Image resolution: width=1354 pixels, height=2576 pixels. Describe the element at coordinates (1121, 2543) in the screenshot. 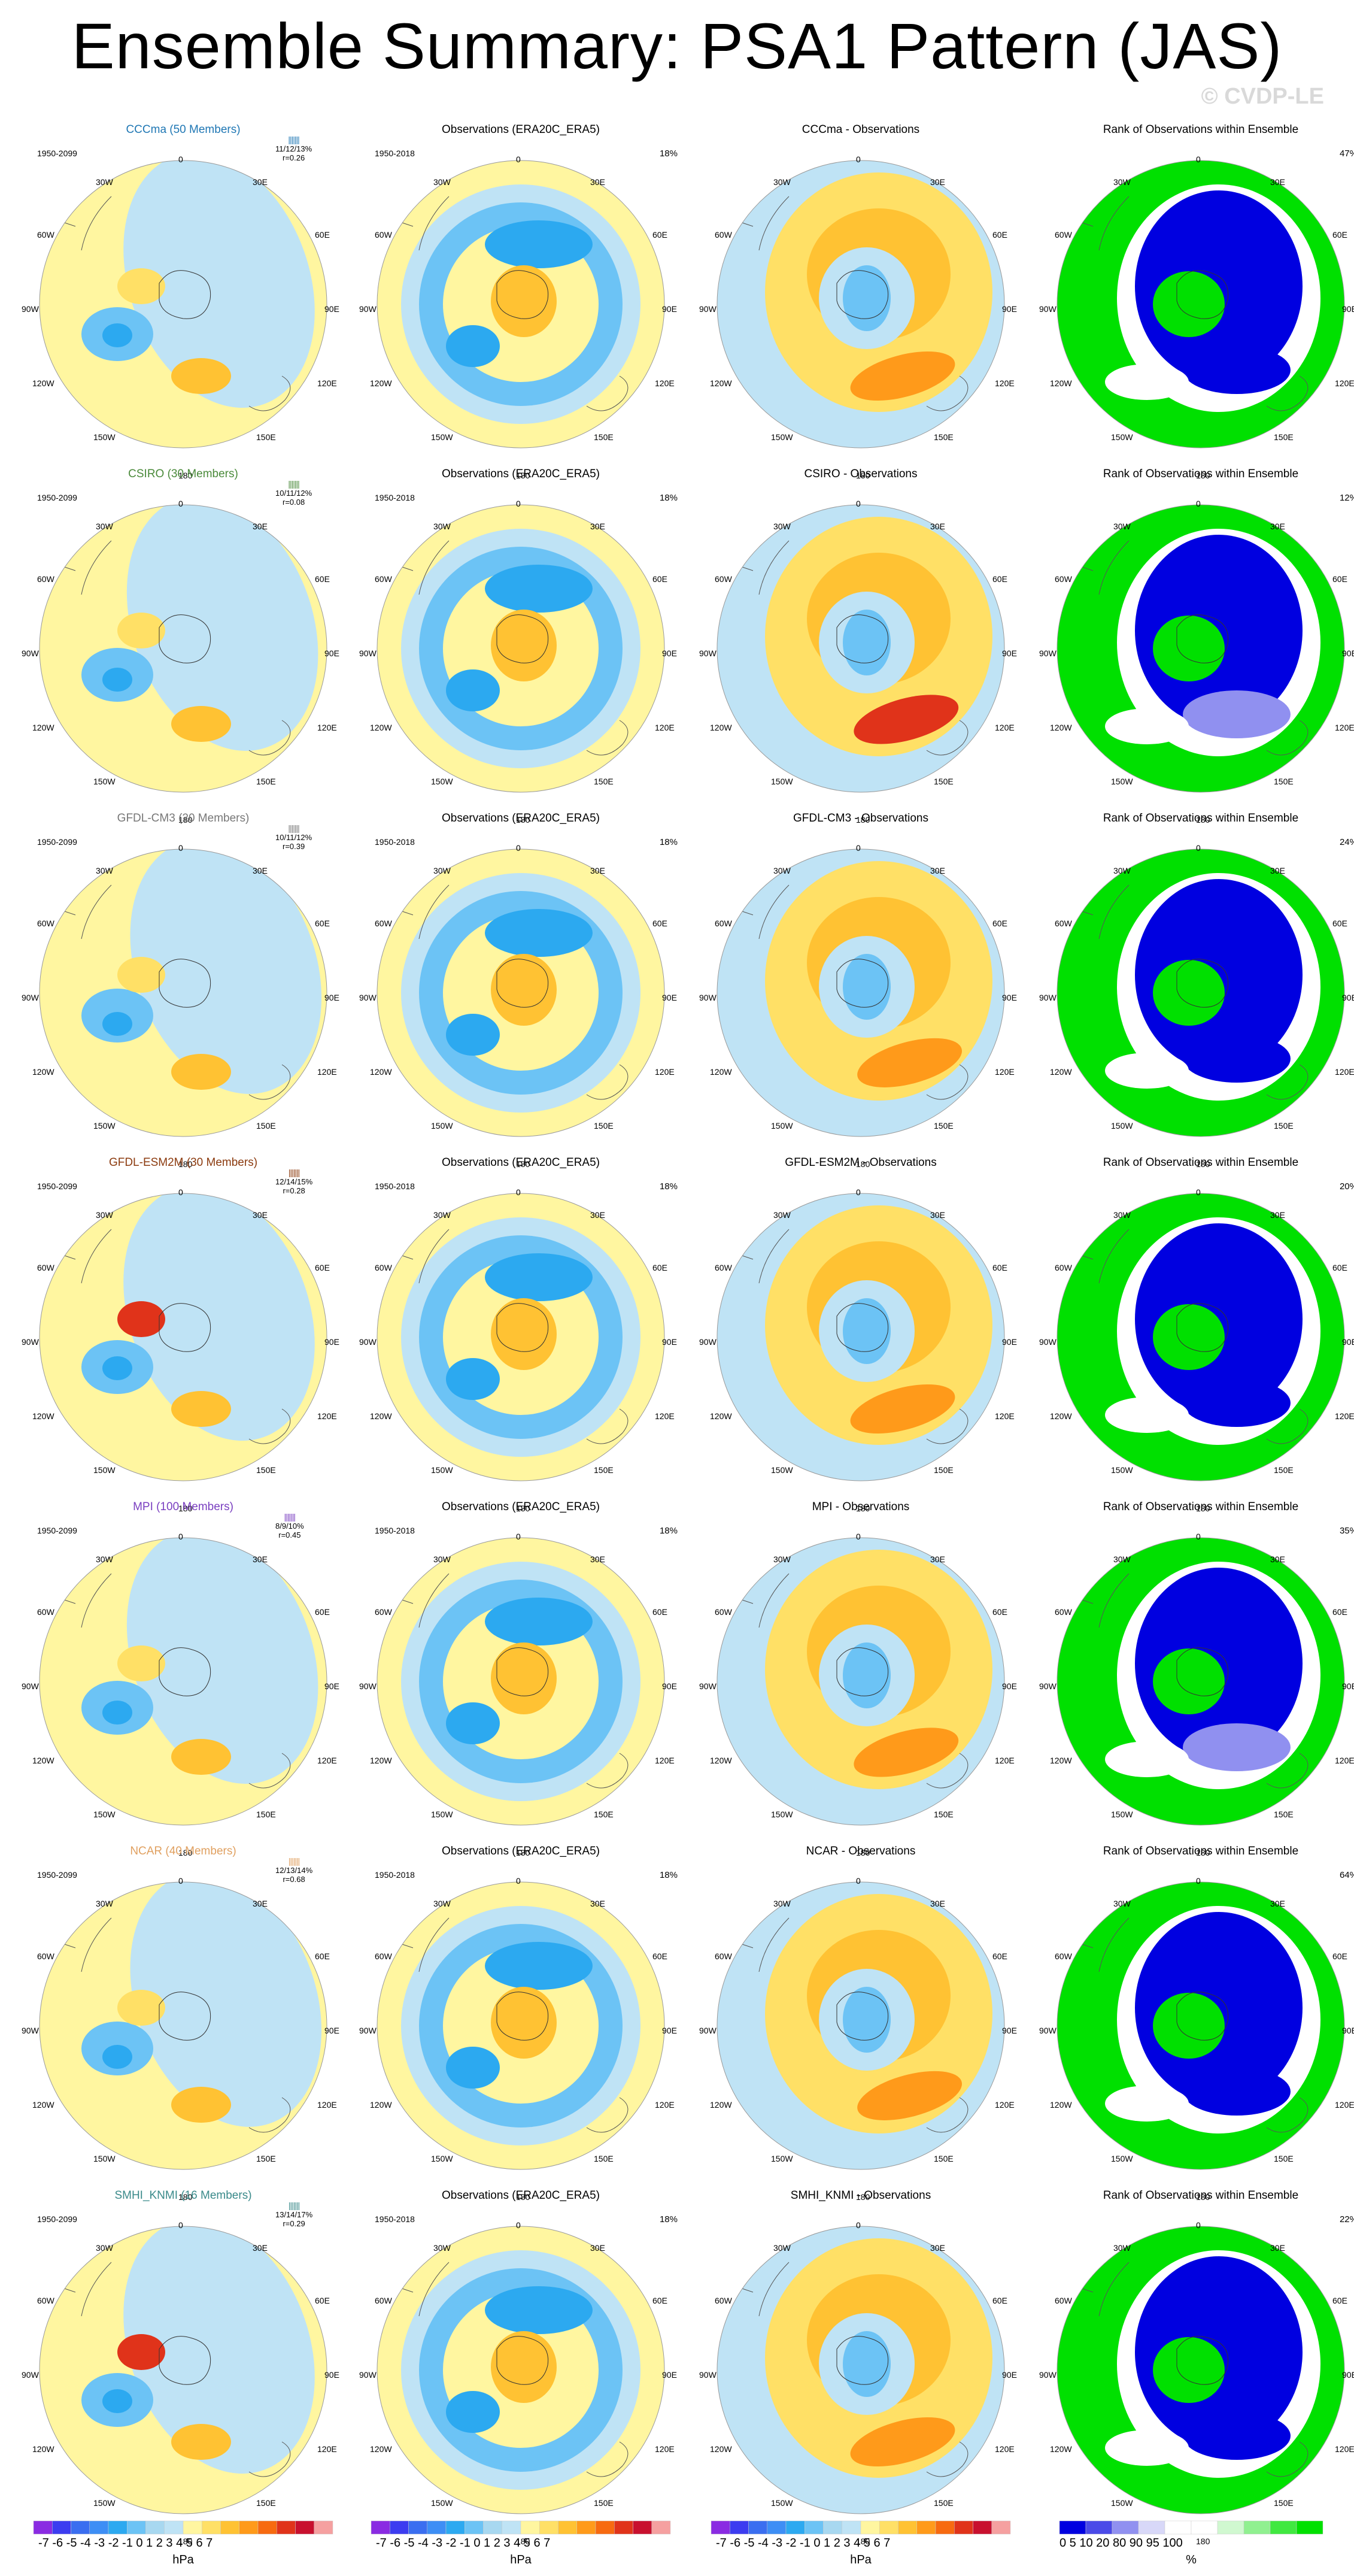

I see `colorbar-rank-ticks: 0 5 10 20 80 90 95 100` at that location.